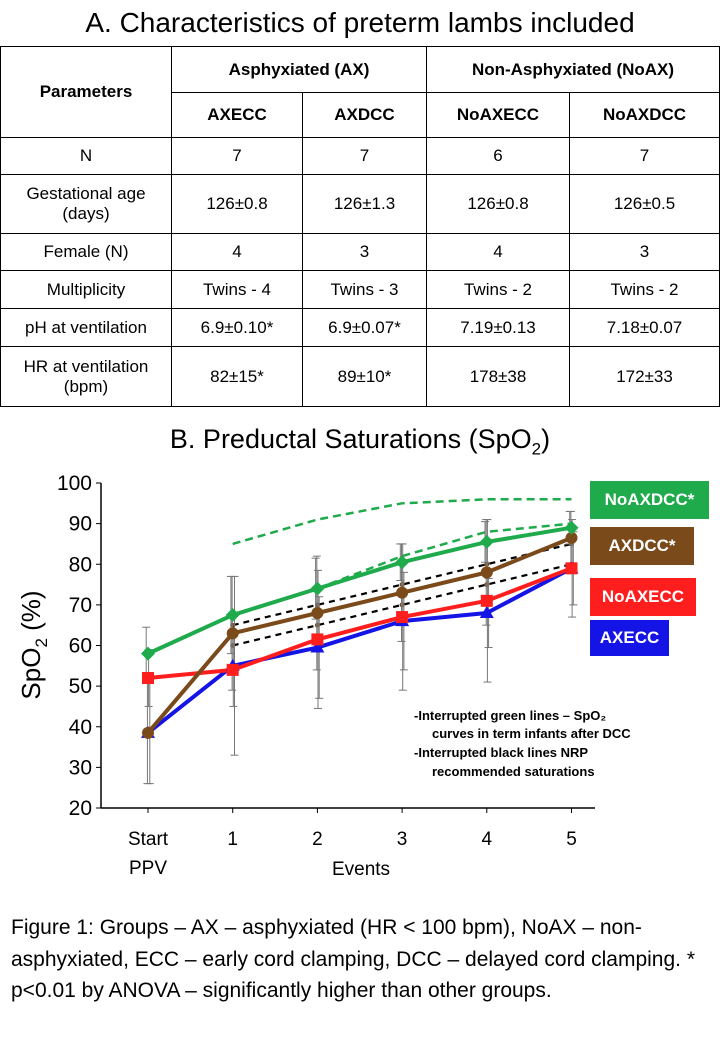 The height and width of the screenshot is (1056, 720). Describe the element at coordinates (80, 686) in the screenshot. I see `y-tick-label: 50` at that location.